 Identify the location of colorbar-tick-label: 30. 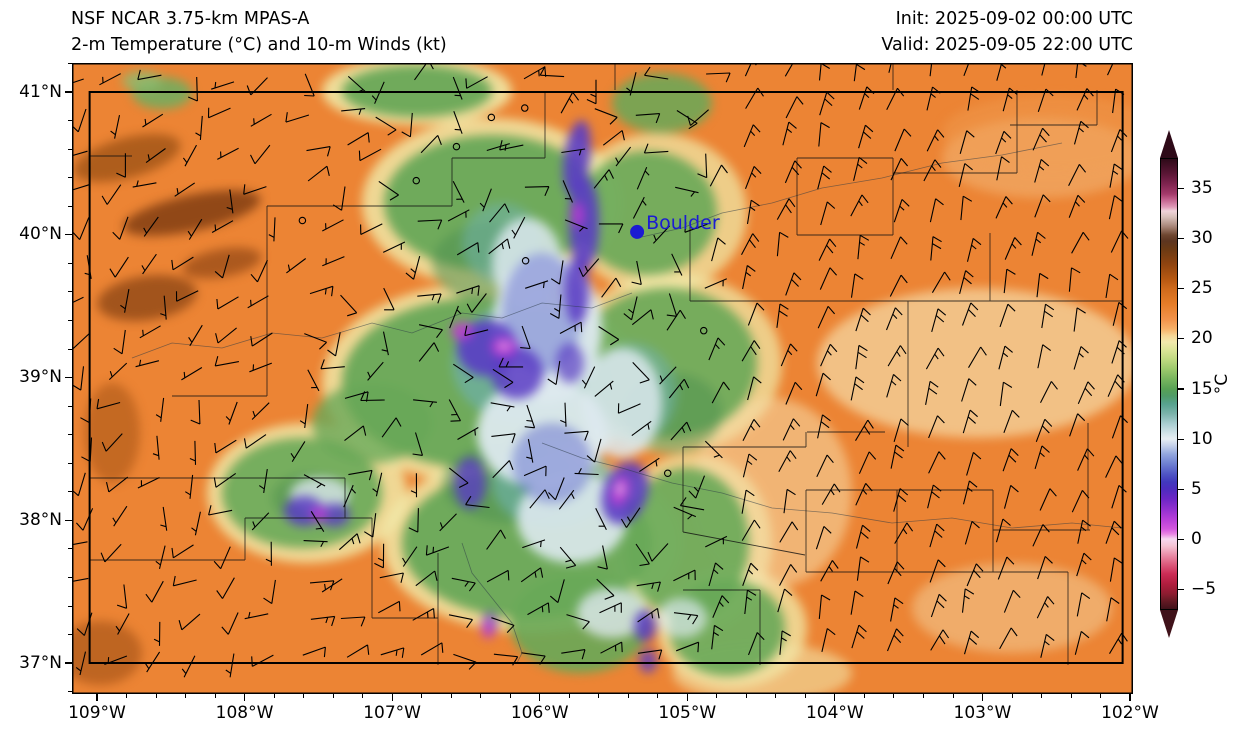
(1202, 237).